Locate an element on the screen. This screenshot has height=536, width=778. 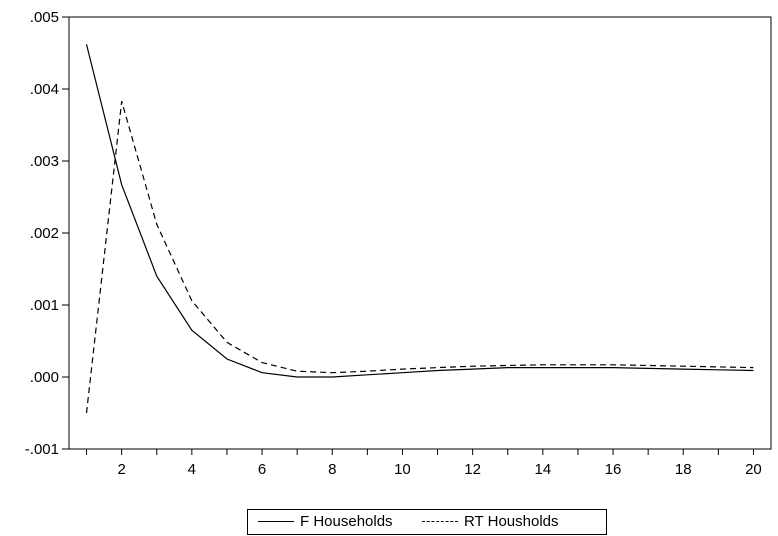
x-tick-label: 14 is located at coordinates (543, 469).